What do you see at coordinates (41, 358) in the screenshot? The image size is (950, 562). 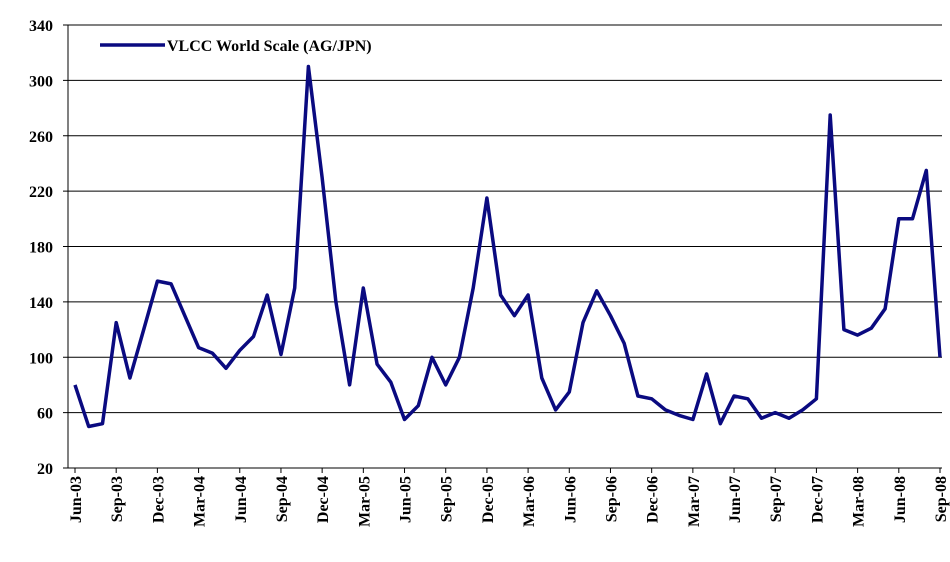 I see `y-tick-label: 100` at bounding box center [41, 358].